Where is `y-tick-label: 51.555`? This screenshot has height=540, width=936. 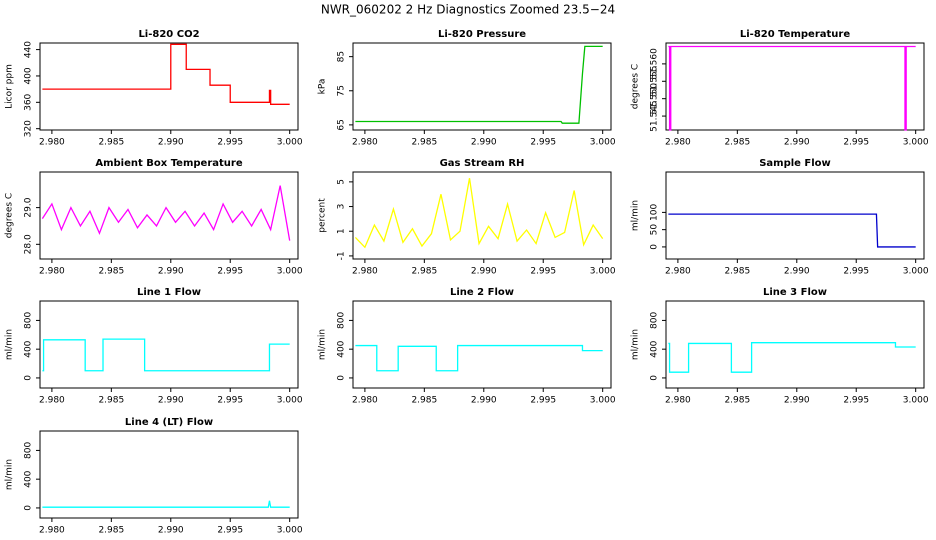
y-tick-label: 51.555 is located at coordinates (655, 82).